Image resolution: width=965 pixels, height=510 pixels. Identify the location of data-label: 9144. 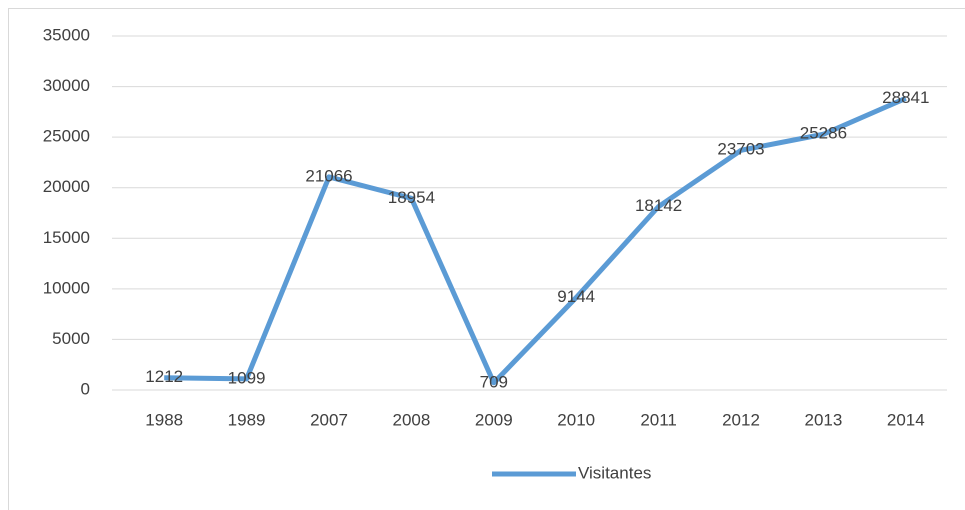
(576, 296).